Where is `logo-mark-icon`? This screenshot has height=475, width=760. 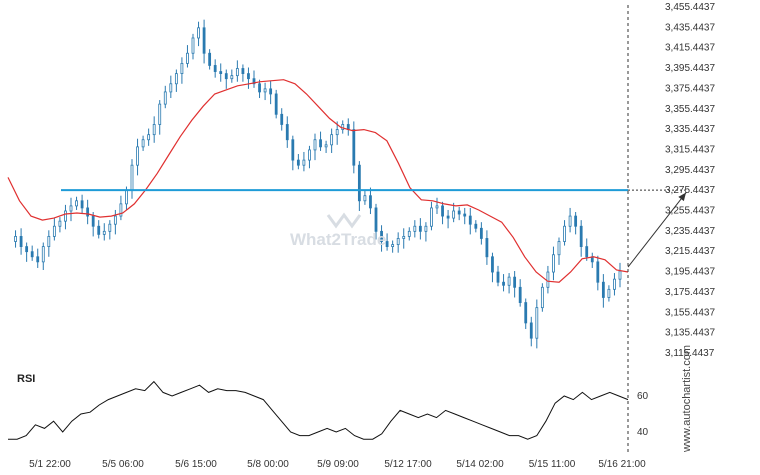
logo-mark-icon is located at coordinates (344, 220).